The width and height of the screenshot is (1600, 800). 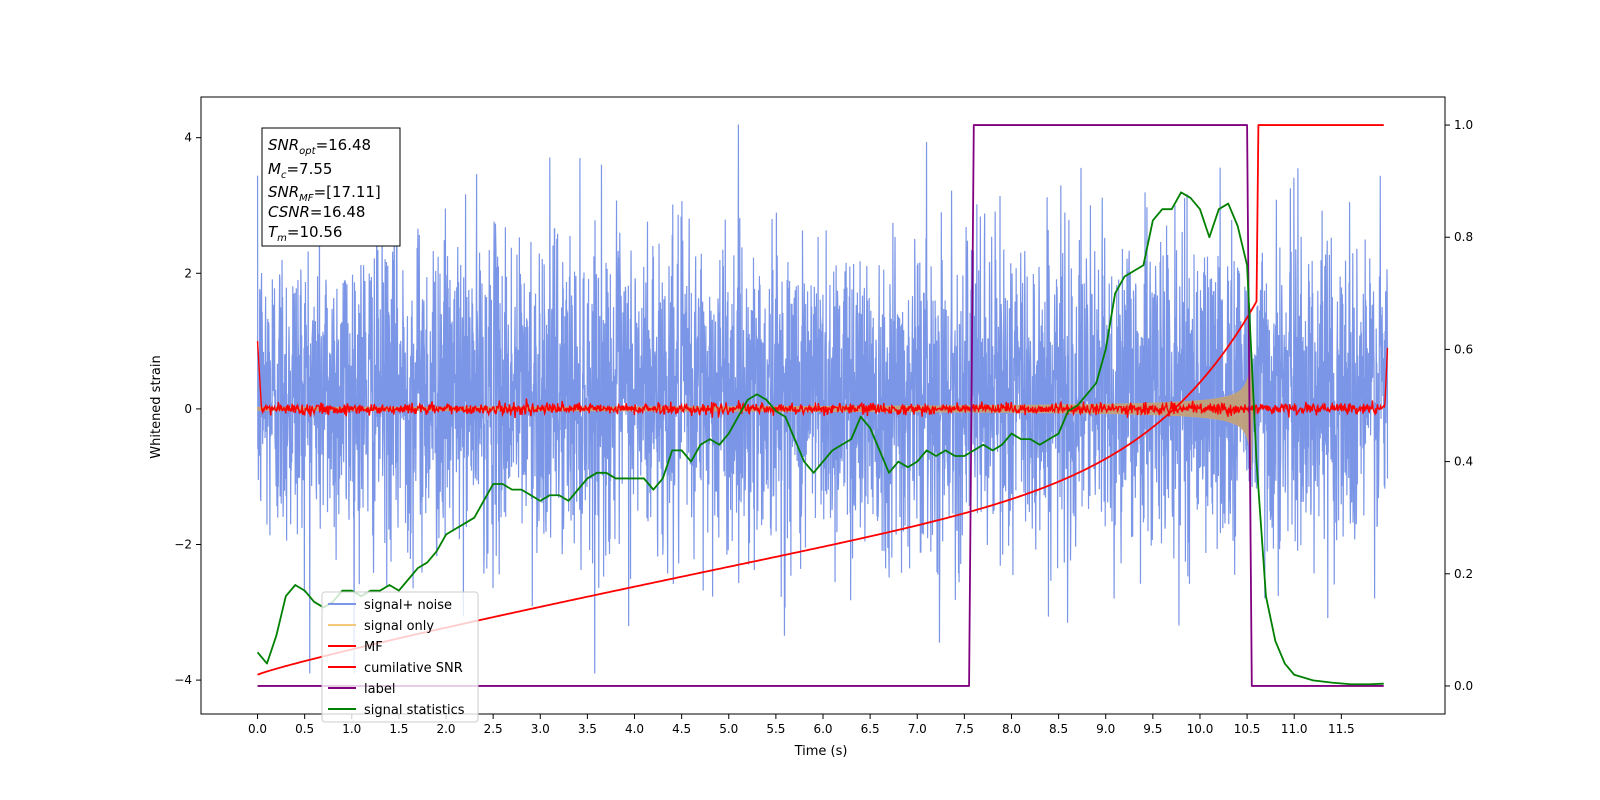 I want to click on y-tick-label: 0, so click(x=188, y=409).